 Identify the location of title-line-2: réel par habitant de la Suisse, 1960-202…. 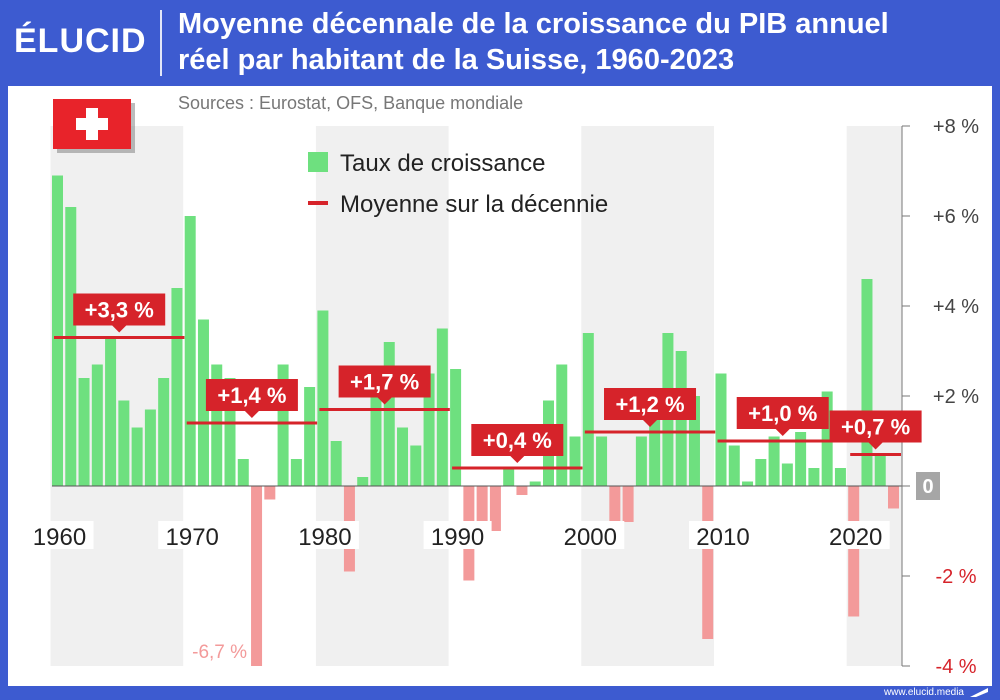
(456, 60).